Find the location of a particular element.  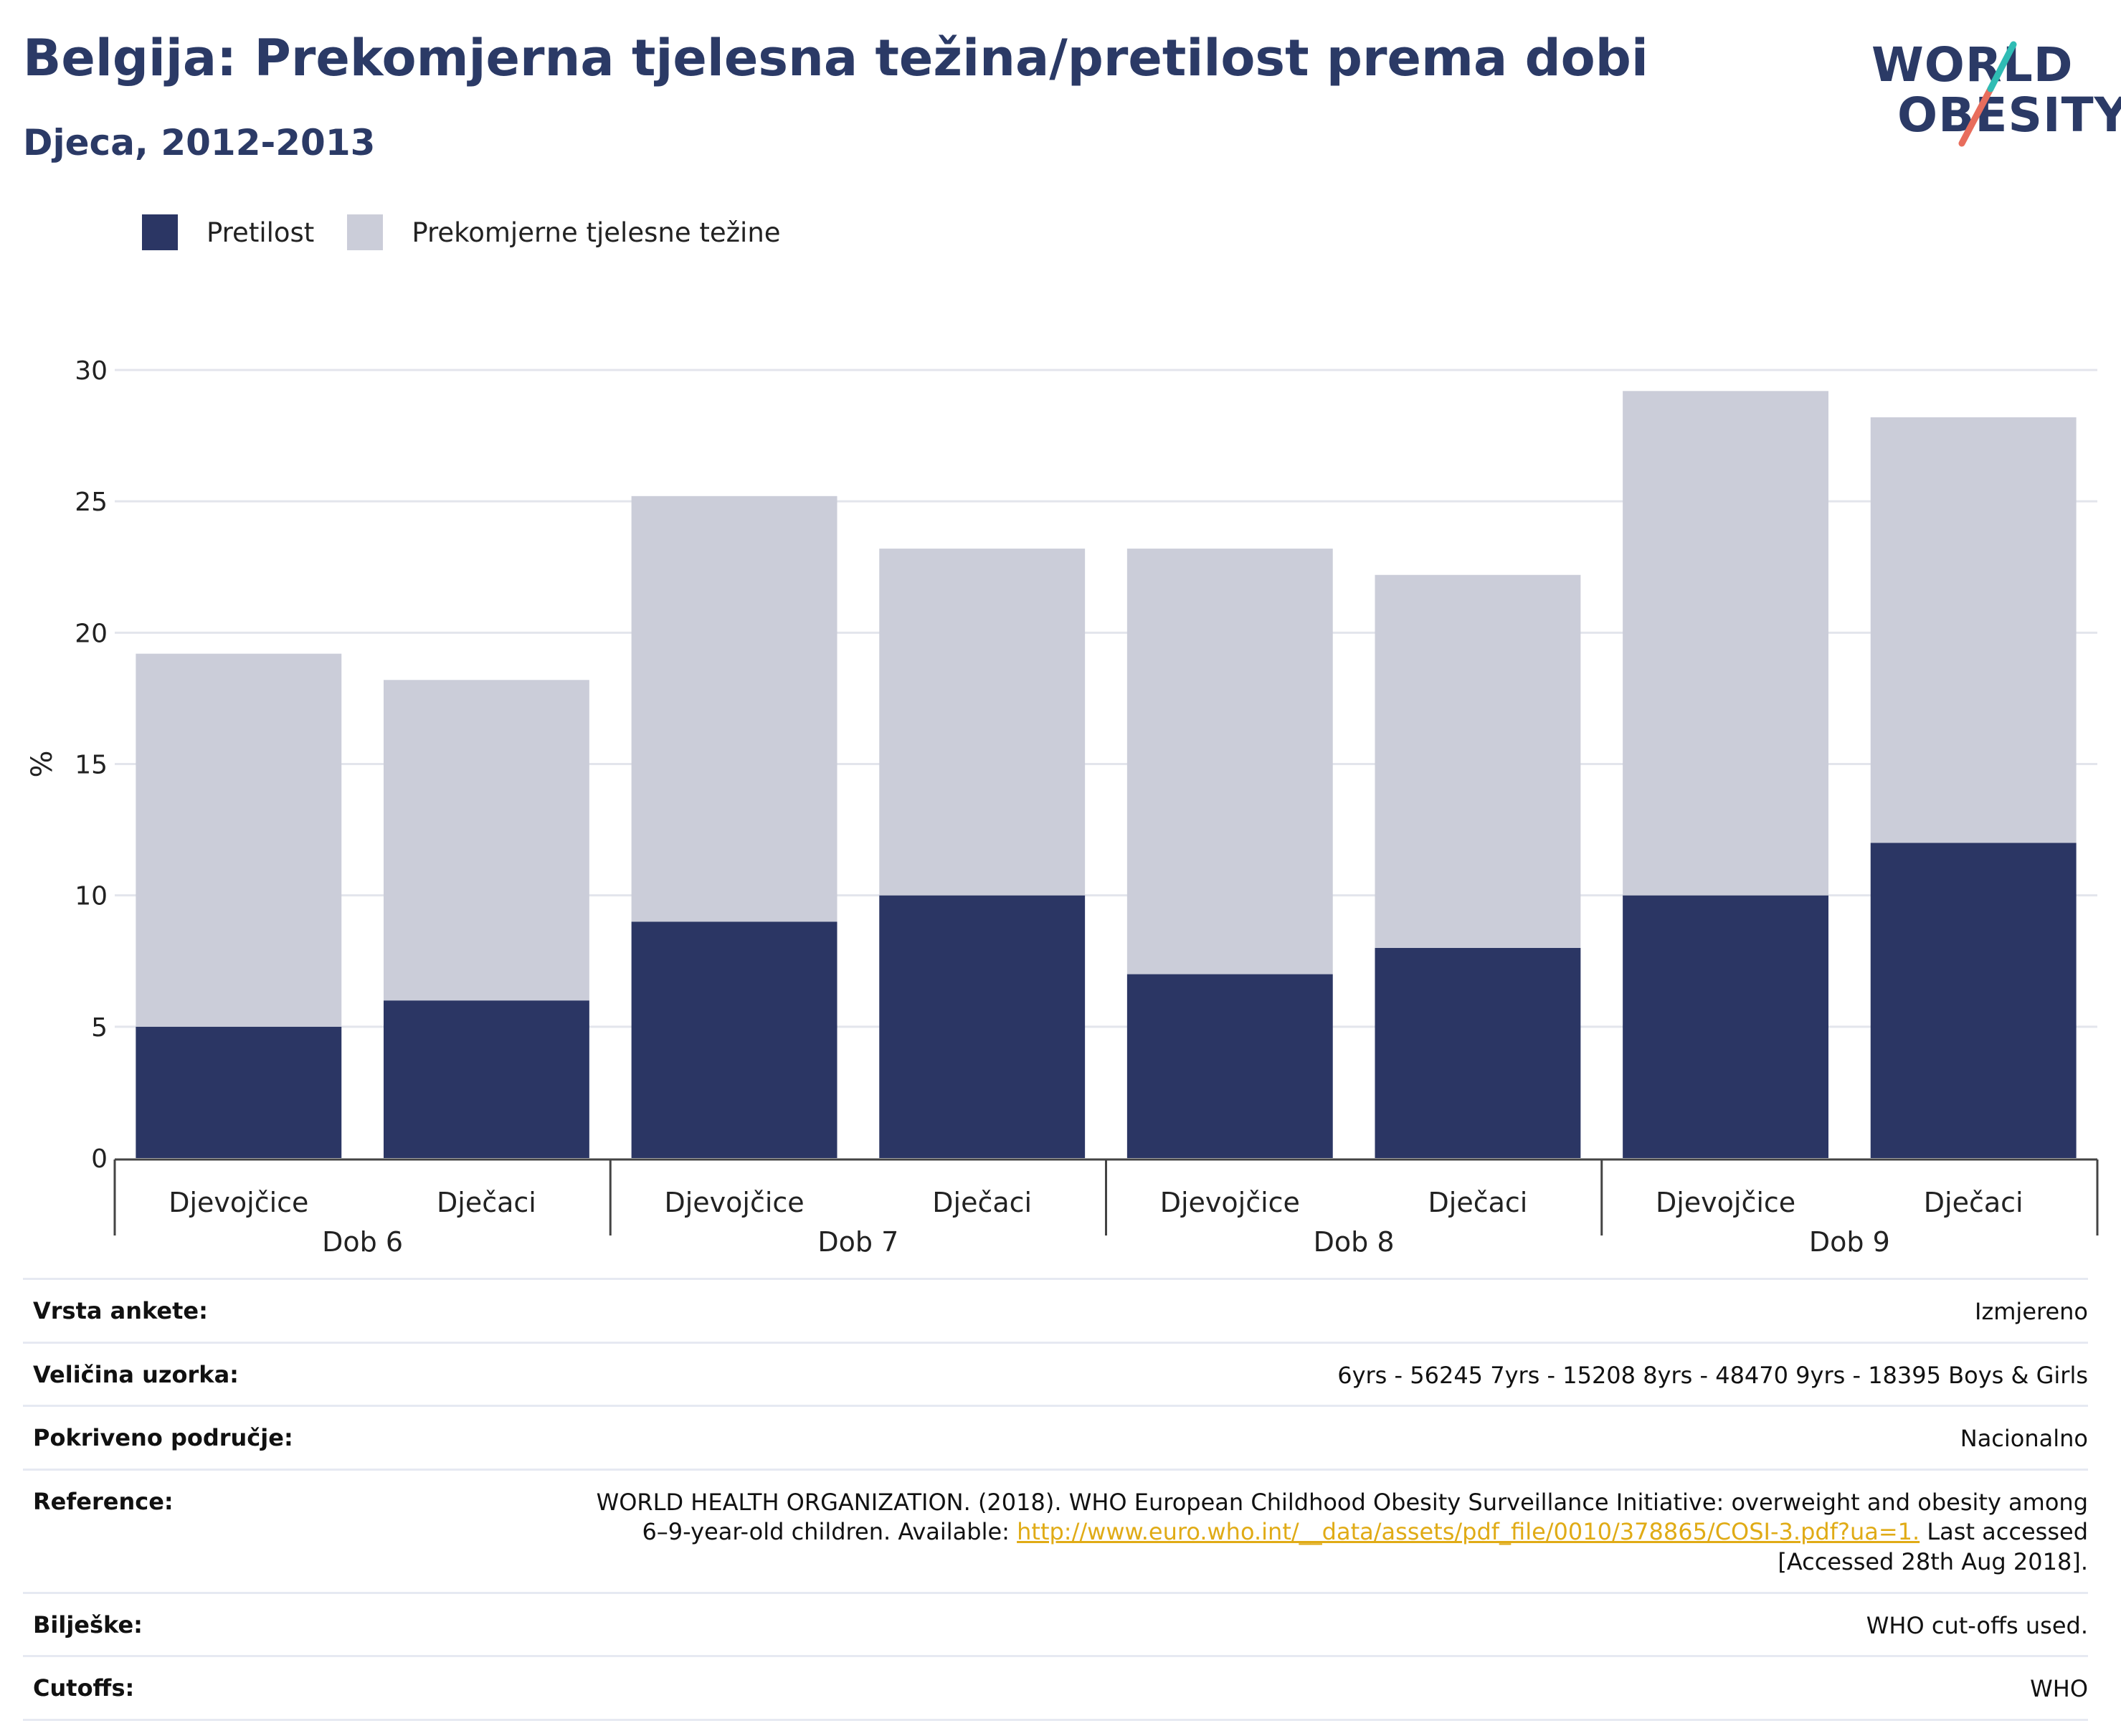

meta-label: Vrsta ankete: is located at coordinates (120, 1311).